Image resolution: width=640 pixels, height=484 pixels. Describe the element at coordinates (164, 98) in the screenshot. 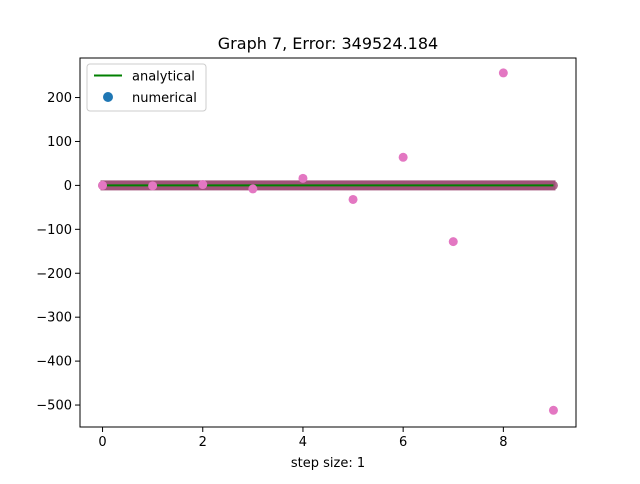

I see `legend-numerical-label: numerical` at that location.